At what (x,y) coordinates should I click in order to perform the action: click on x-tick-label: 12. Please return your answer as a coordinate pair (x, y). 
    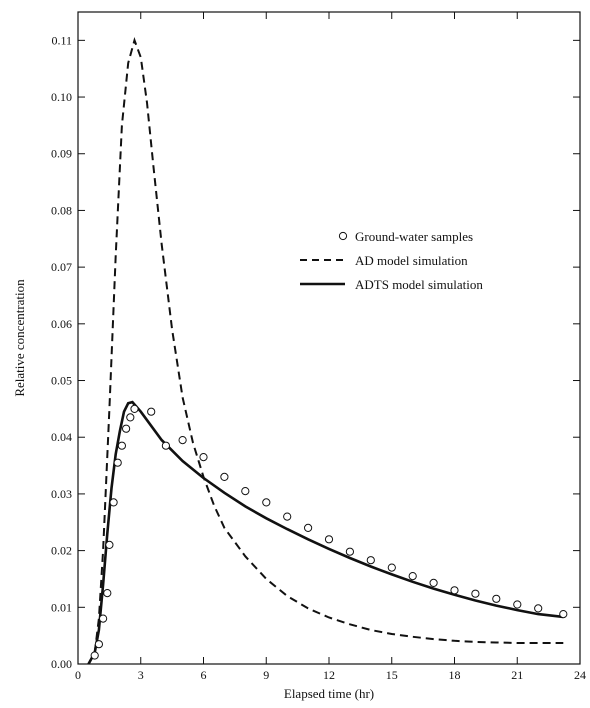
    Looking at the image, I should click on (329, 675).